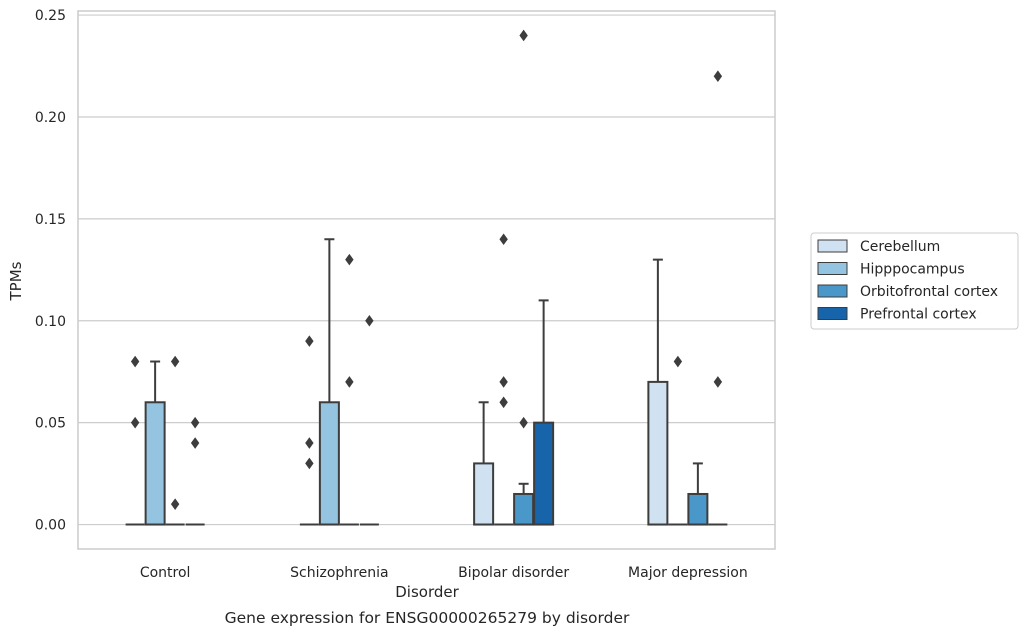 The width and height of the screenshot is (1028, 636). I want to click on x-tick-label: Control, so click(165, 573).